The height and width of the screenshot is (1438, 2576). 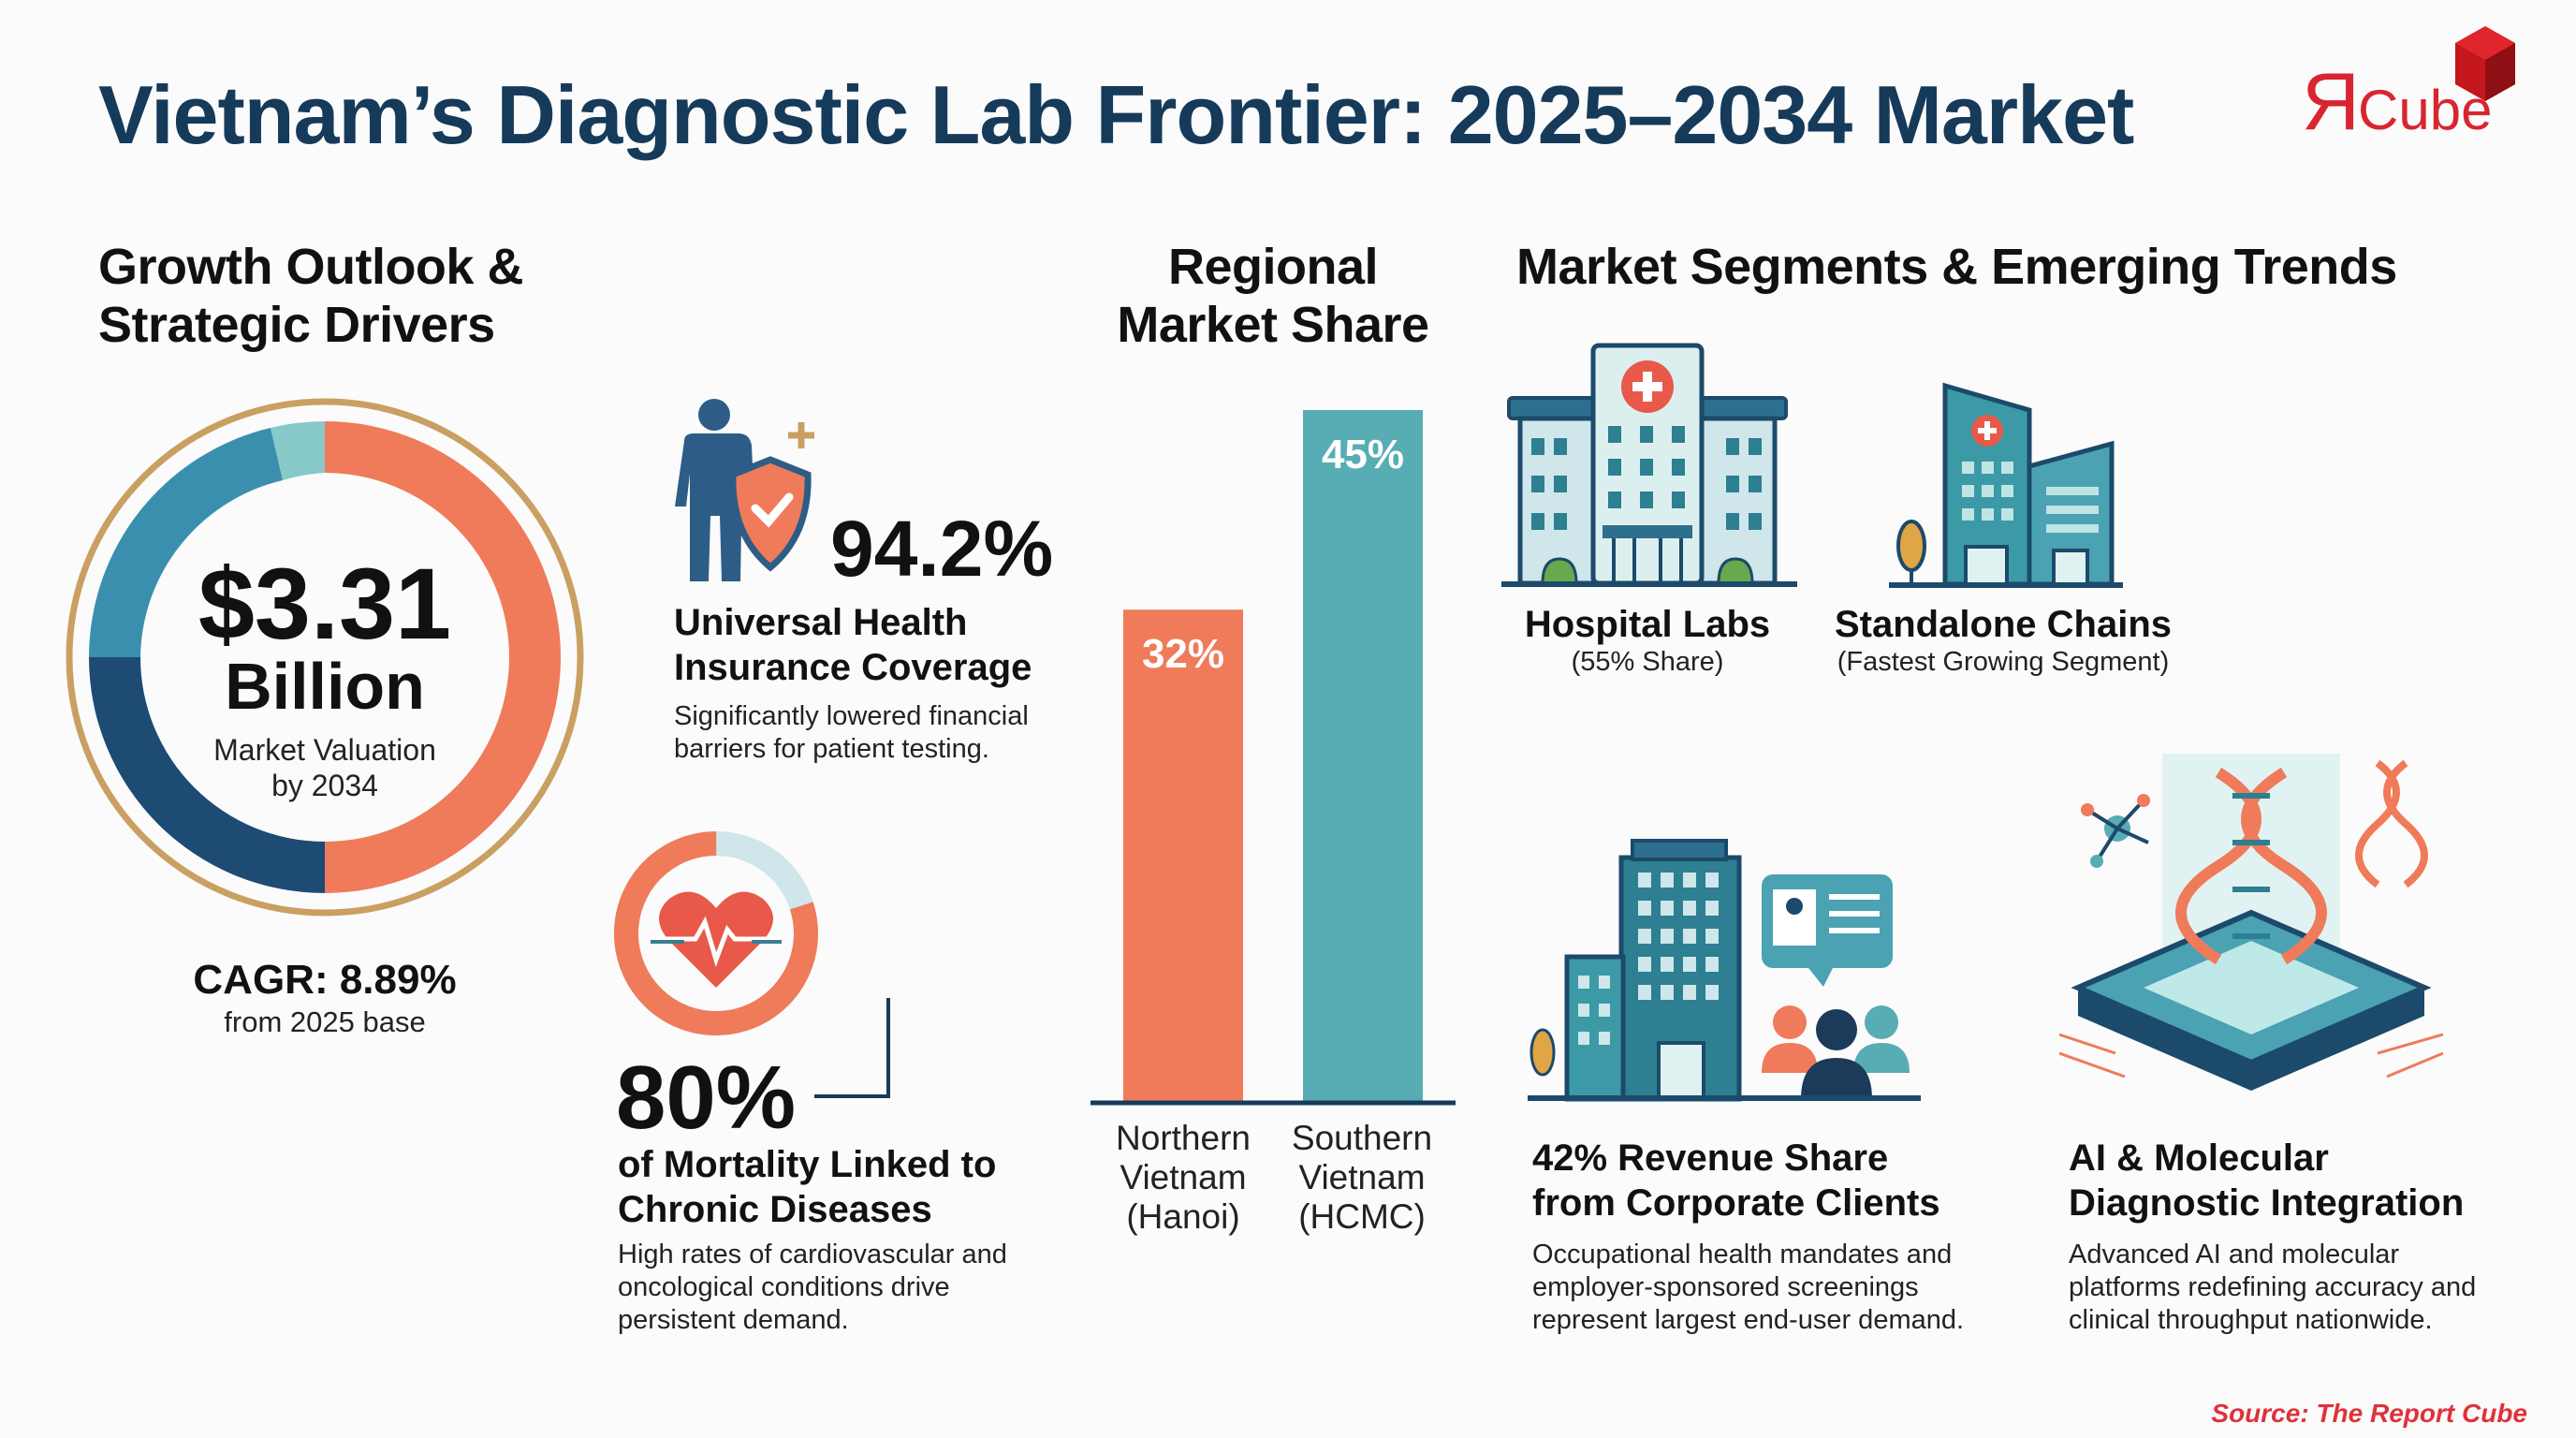 What do you see at coordinates (2267, 1203) in the screenshot?
I see `ai-title-line2: Diagnostic Integration` at bounding box center [2267, 1203].